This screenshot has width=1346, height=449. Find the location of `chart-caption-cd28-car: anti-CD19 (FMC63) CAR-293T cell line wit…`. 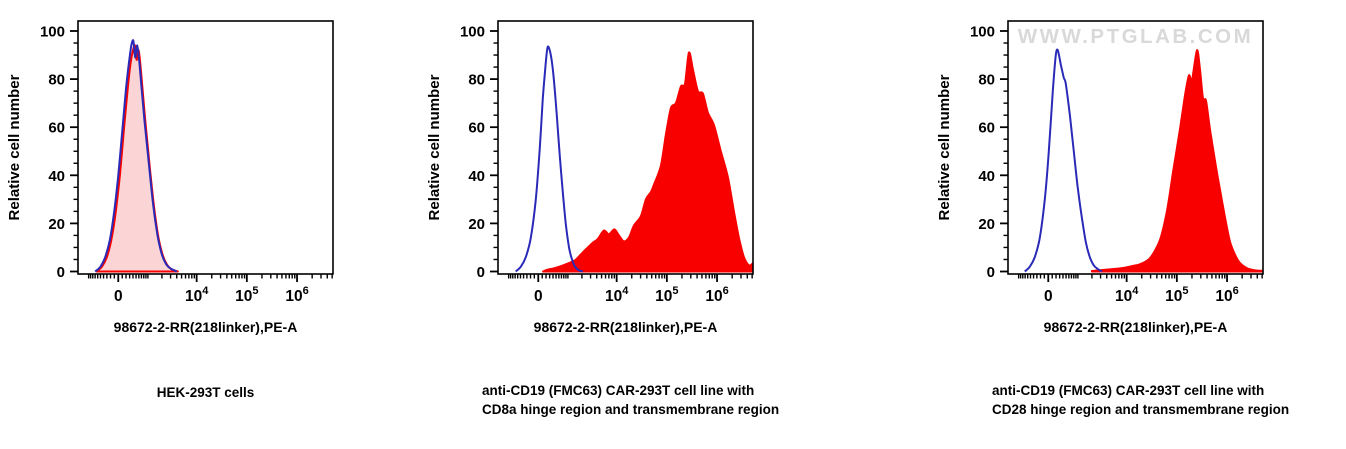

chart-caption-cd28-car: anti-CD19 (FMC63) CAR-293T cell line wit… is located at coordinates (1140, 400).